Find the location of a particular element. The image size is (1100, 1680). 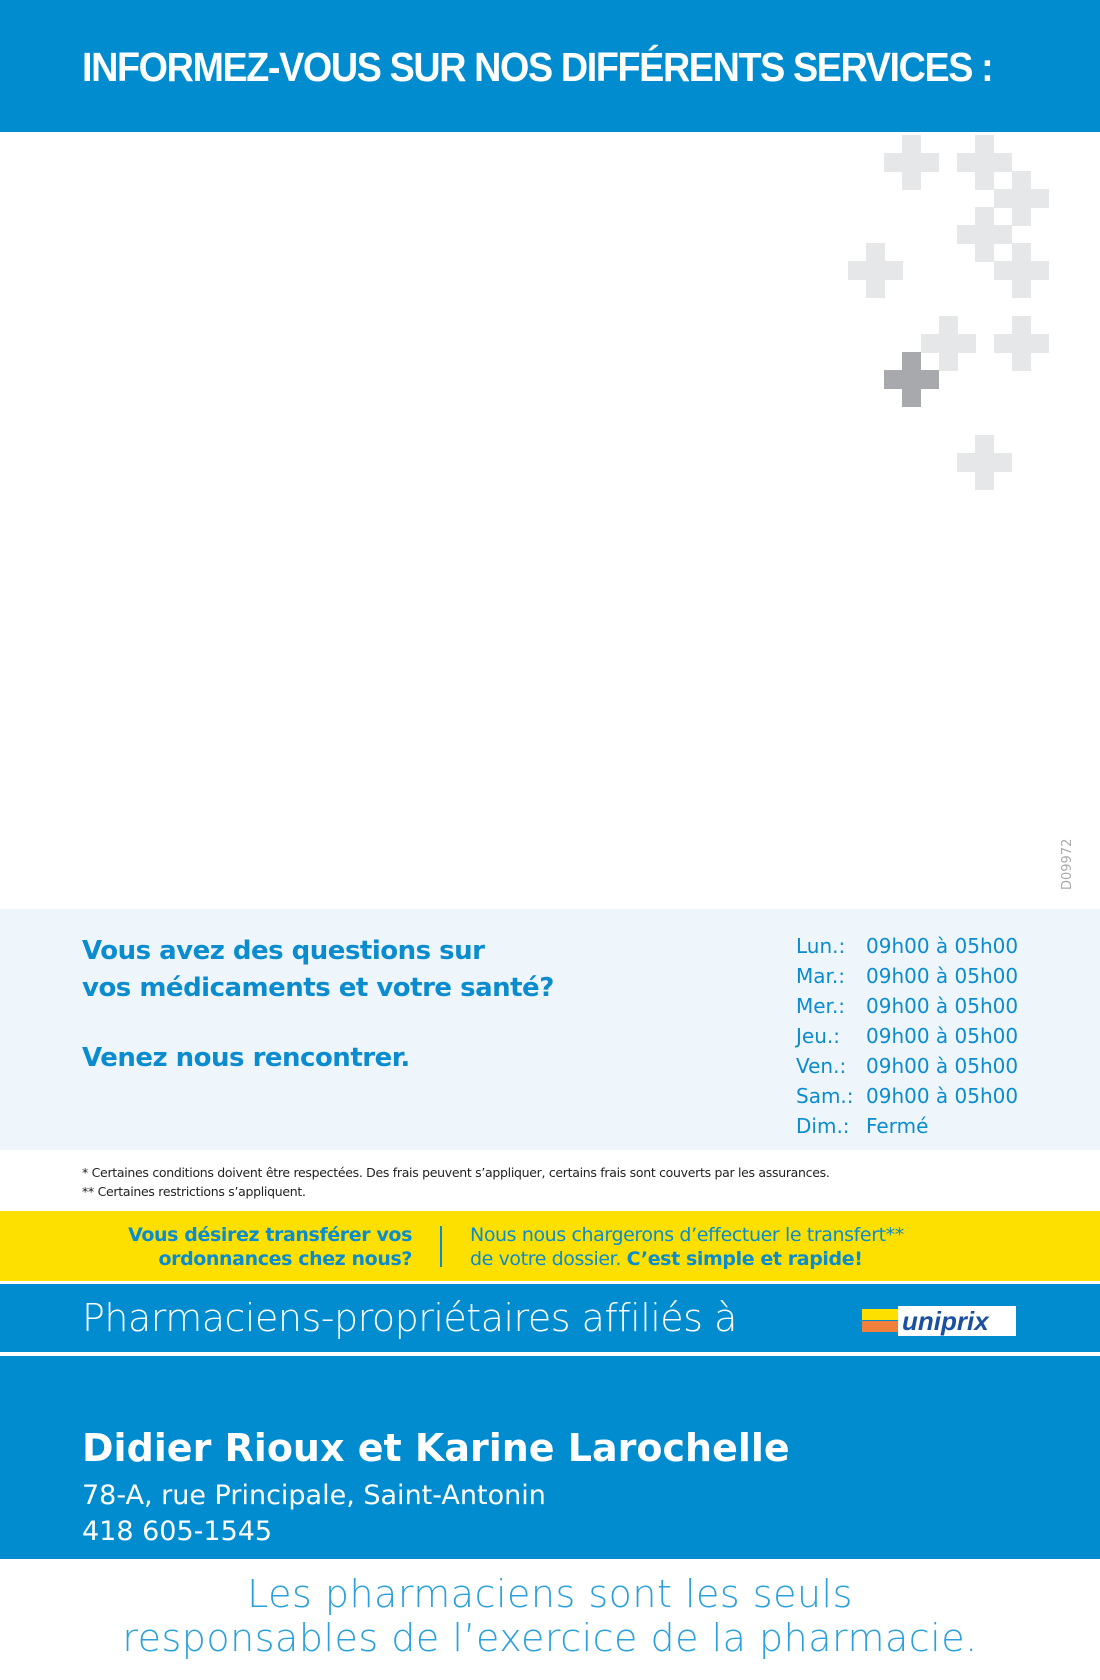

affiliation-text: Pharmaciens-propriétaires affiliés à is located at coordinates (409, 1318).